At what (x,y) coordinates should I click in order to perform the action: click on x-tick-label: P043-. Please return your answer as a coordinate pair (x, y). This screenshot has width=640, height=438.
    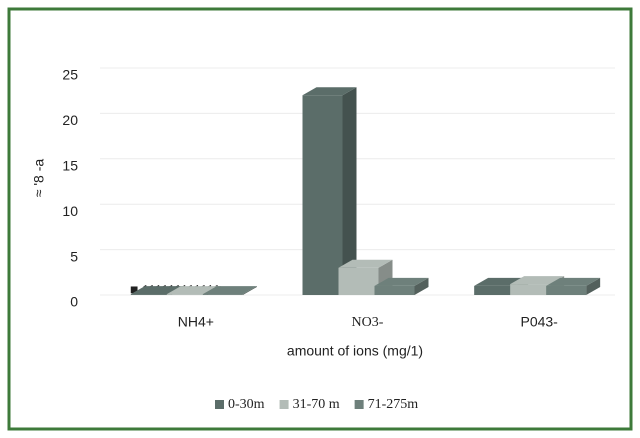
    Looking at the image, I should click on (539, 322).